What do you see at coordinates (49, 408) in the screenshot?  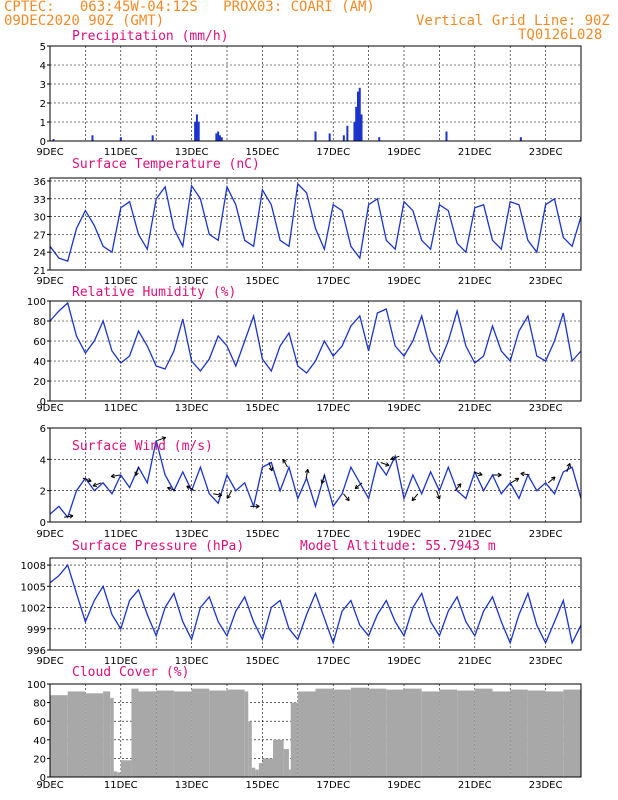 I see `x-tick-label: 9DEC` at bounding box center [49, 408].